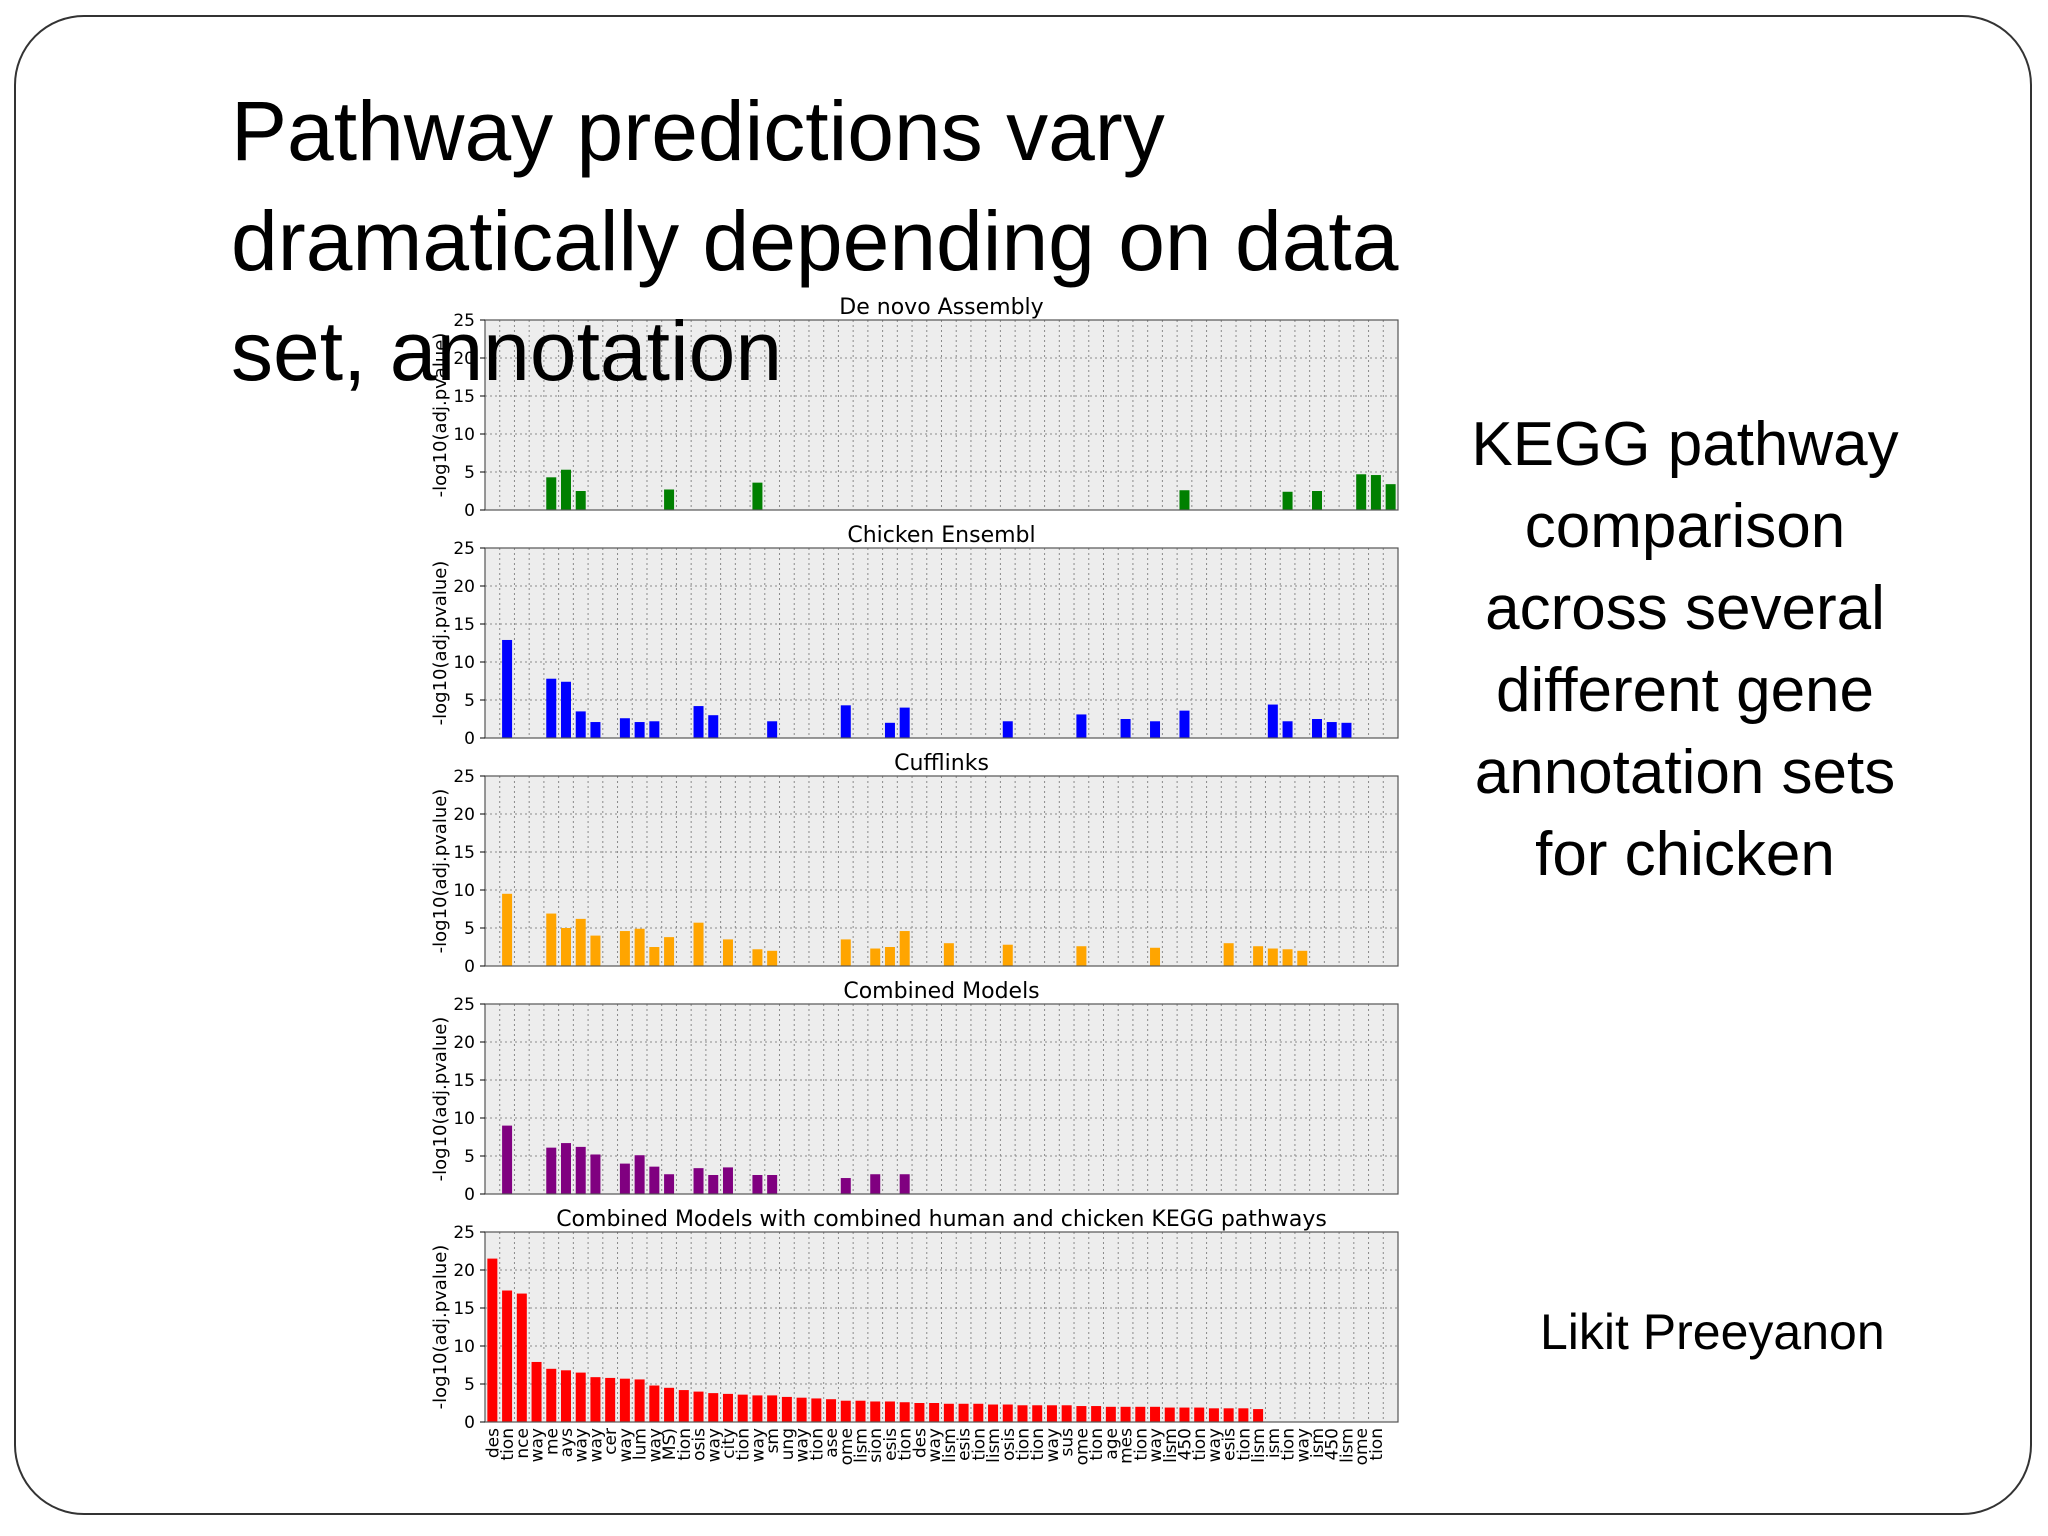 This screenshot has height=1536, width=2048. Describe the element at coordinates (773, 1440) in the screenshot. I see `x-tick-label: sm` at that location.